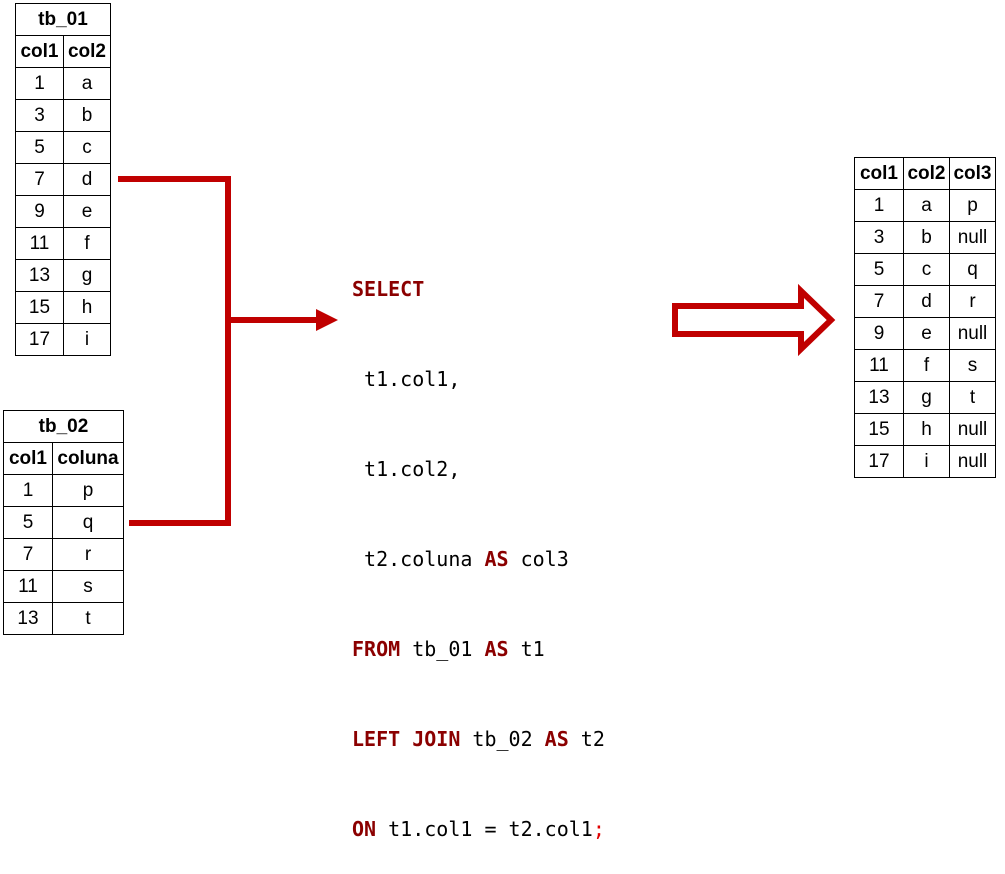  I want to click on sql-line-col1: t1.col1,, so click(478, 379).